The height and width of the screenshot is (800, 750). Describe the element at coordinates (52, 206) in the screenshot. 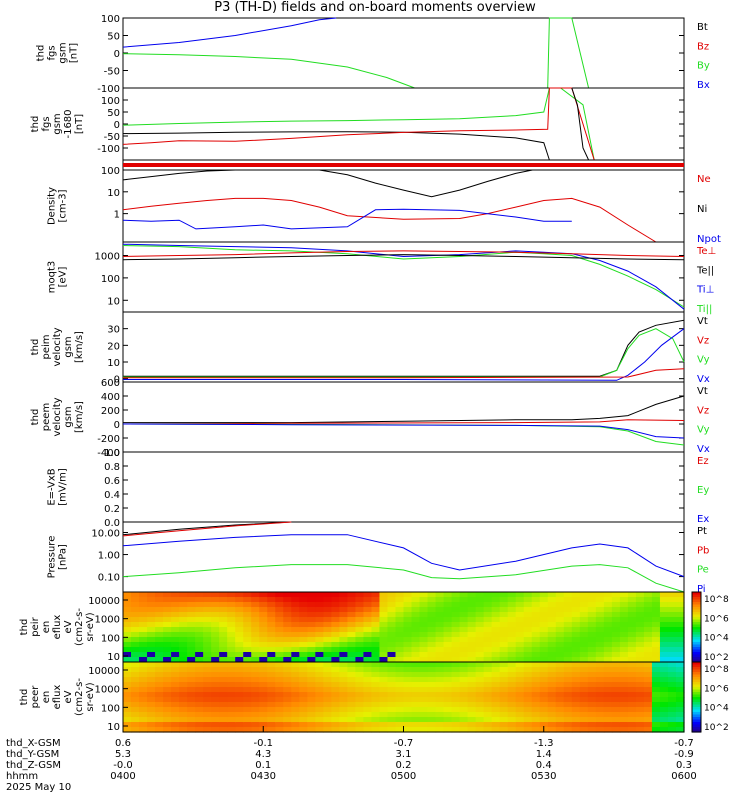

I see `ylabel-line: Density` at that location.